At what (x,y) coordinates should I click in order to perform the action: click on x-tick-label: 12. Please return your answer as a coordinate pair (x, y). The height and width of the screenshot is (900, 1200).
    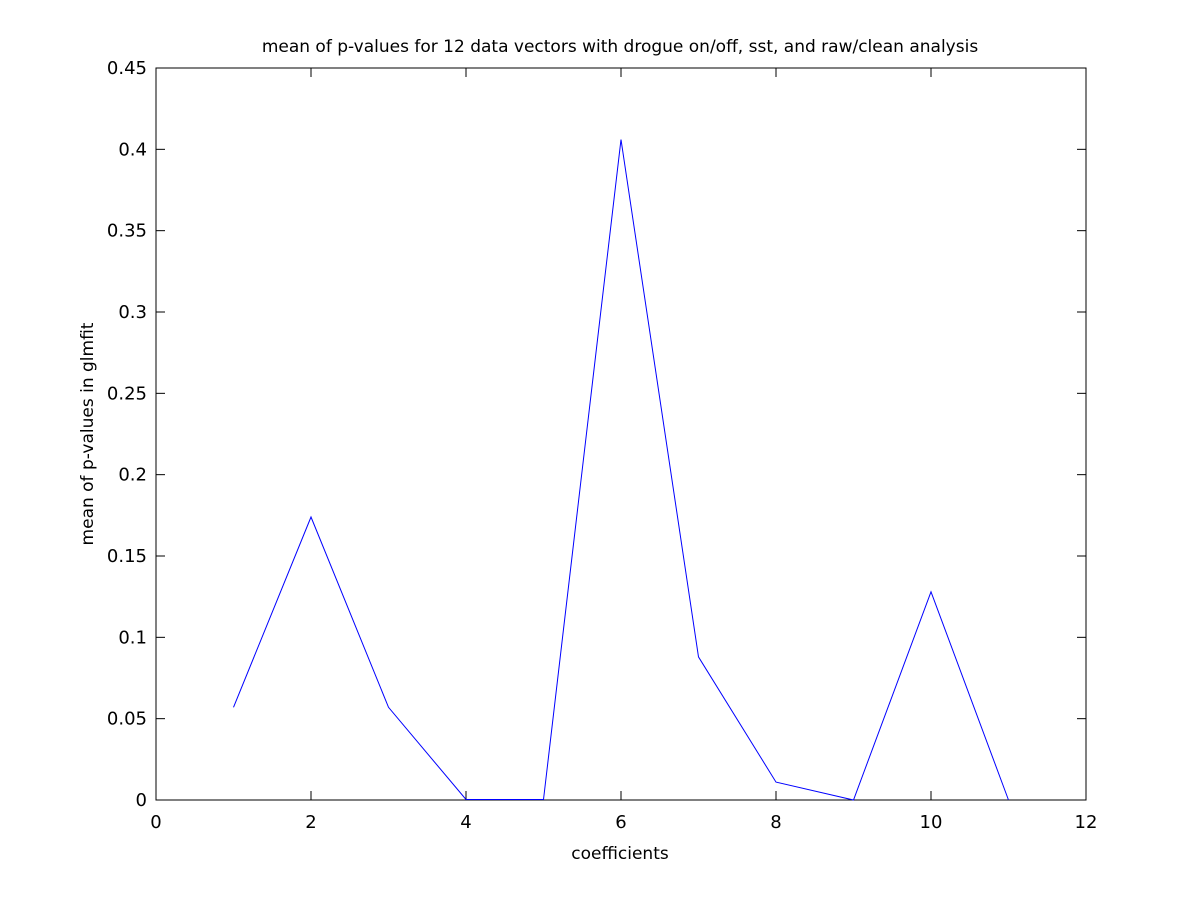
    Looking at the image, I should click on (1086, 822).